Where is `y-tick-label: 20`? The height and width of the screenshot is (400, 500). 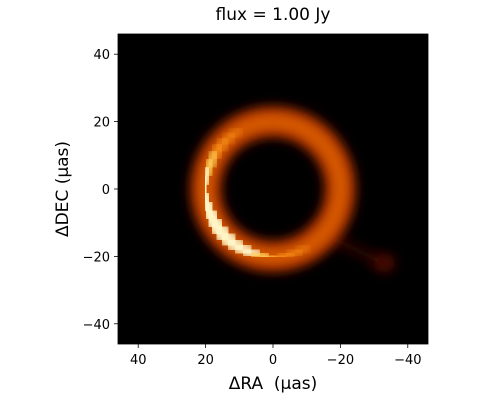
y-tick-label: 20 is located at coordinates (101, 123).